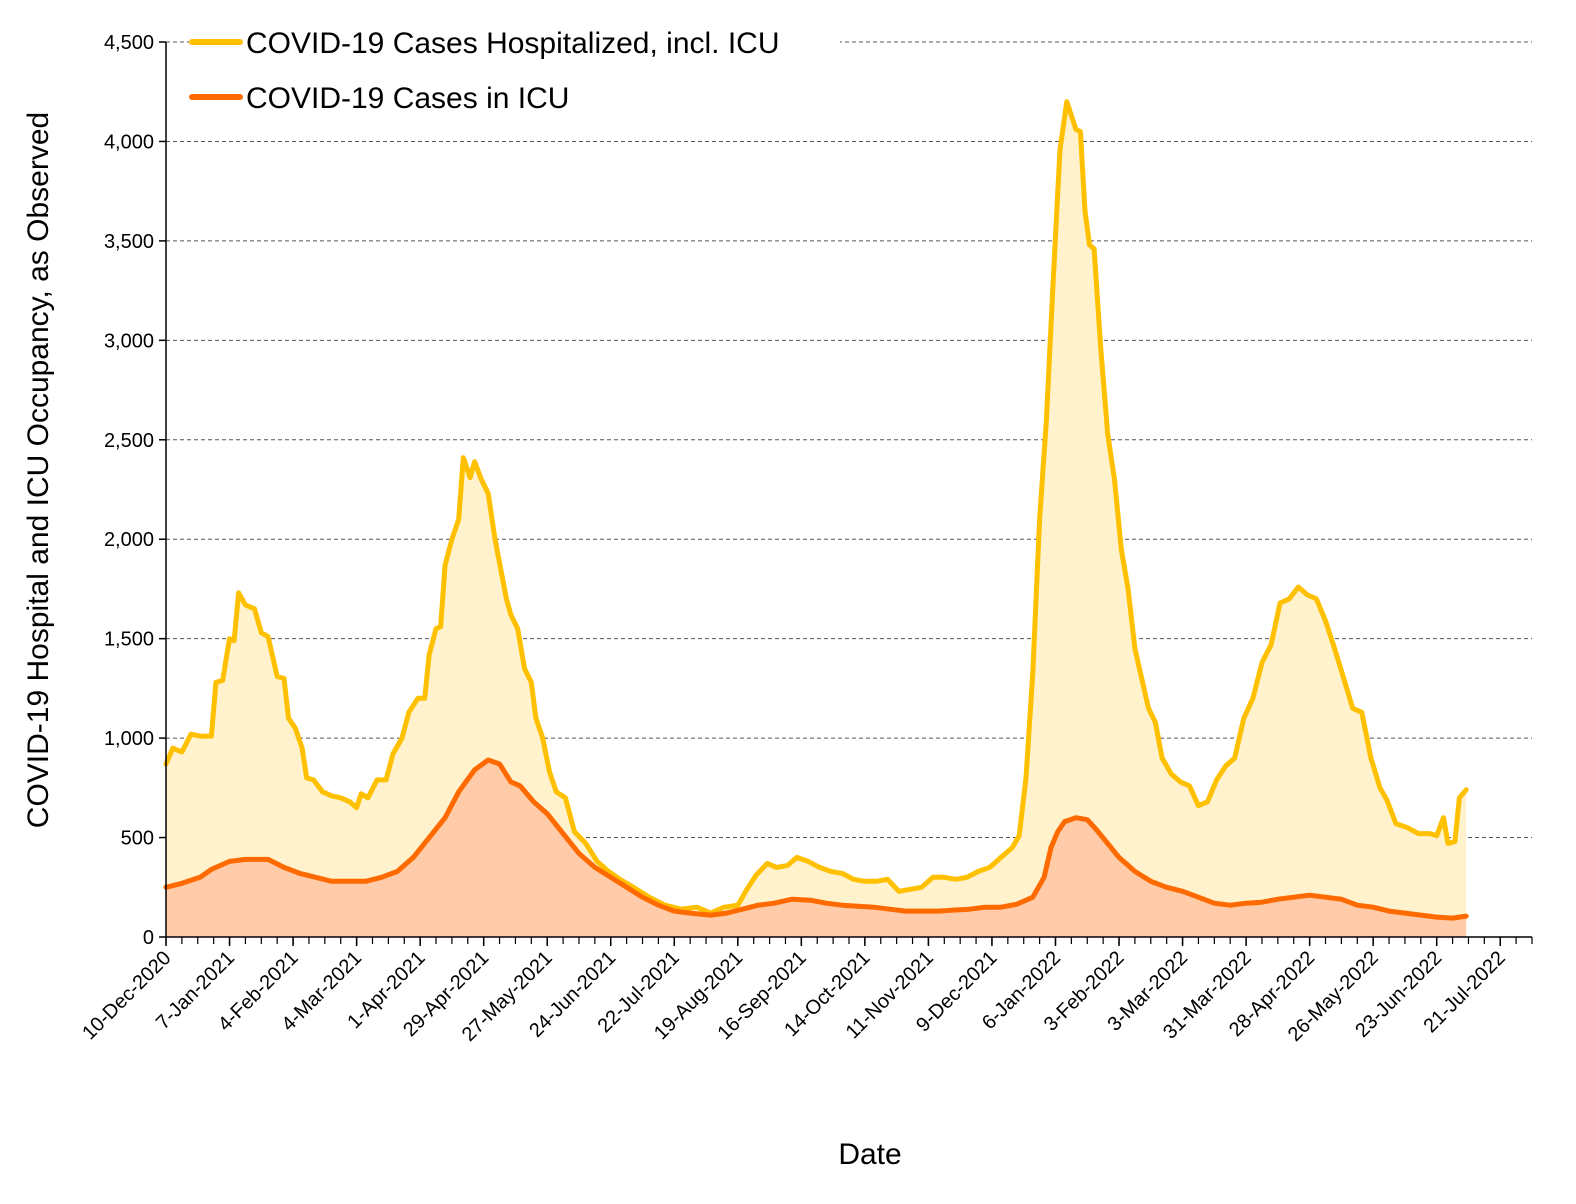 Image resolution: width=1576 pixels, height=1204 pixels. What do you see at coordinates (126, 995) in the screenshot?
I see `x-tick-label: 10-Dec-2020` at bounding box center [126, 995].